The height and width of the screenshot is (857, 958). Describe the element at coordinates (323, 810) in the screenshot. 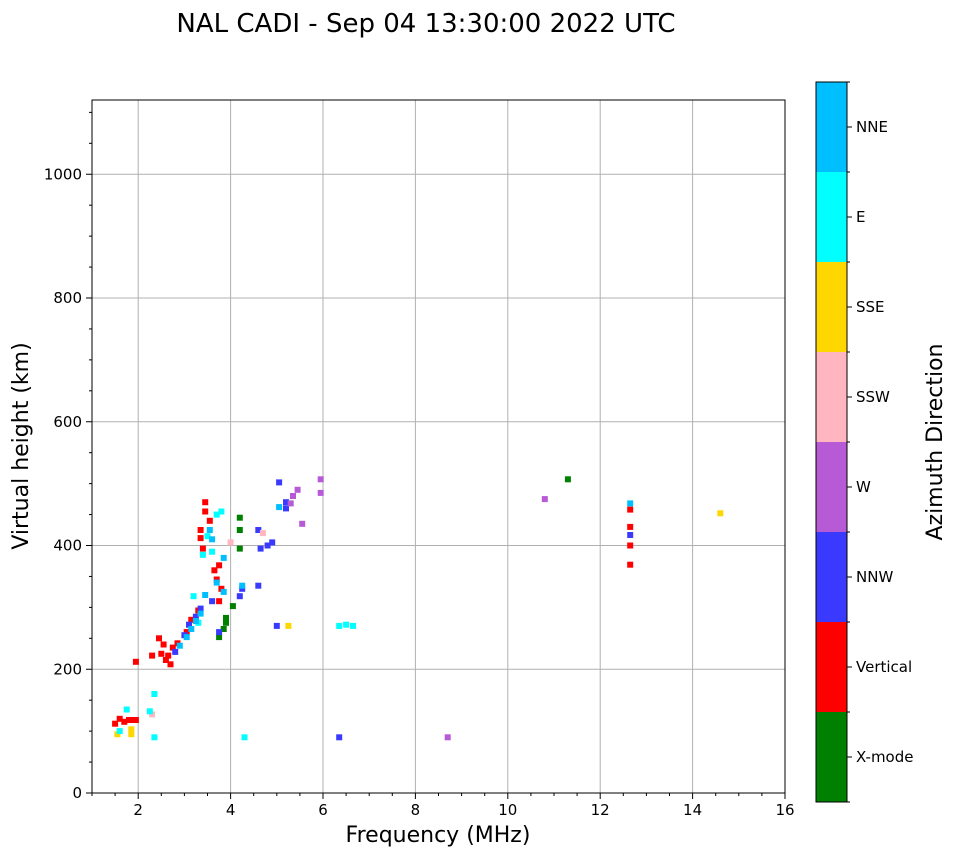

I see `x-tick-label: 6` at that location.